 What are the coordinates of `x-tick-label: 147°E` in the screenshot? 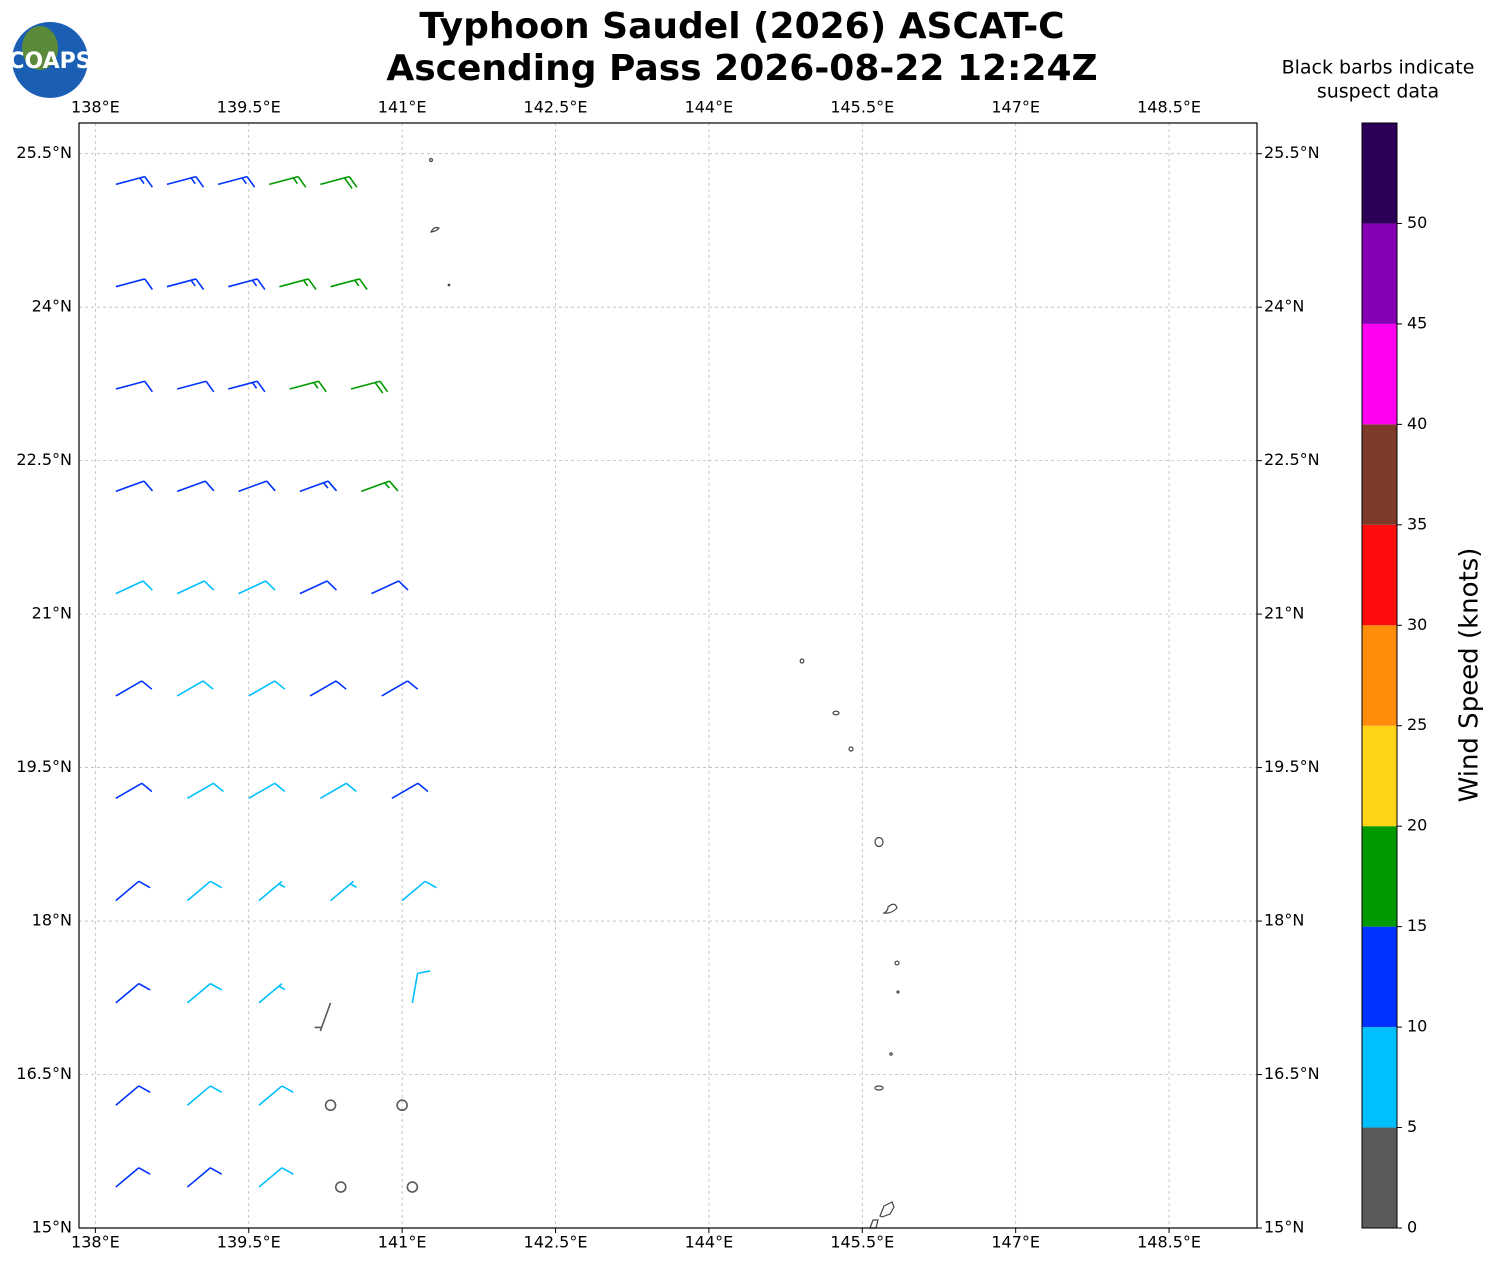 It's located at (1015, 107).